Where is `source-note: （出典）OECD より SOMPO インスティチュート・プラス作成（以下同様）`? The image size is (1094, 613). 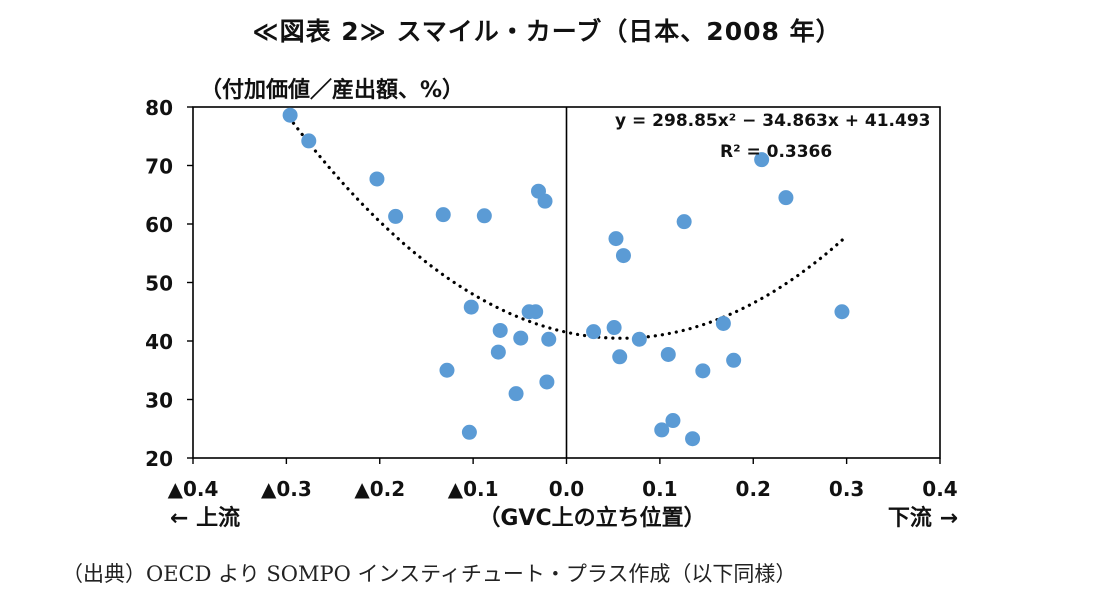
source-note: （出典）OECD より SOMPO インスティチュート・プラス作成（以下同様） is located at coordinates (429, 574).